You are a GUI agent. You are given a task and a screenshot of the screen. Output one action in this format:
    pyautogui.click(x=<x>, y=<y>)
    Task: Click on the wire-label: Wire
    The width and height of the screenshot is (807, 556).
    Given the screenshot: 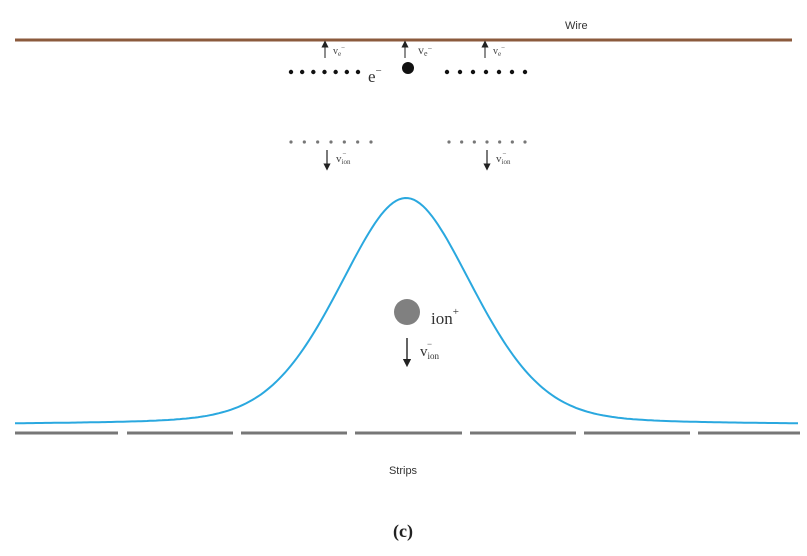 What is the action you would take?
    pyautogui.click(x=576, y=26)
    